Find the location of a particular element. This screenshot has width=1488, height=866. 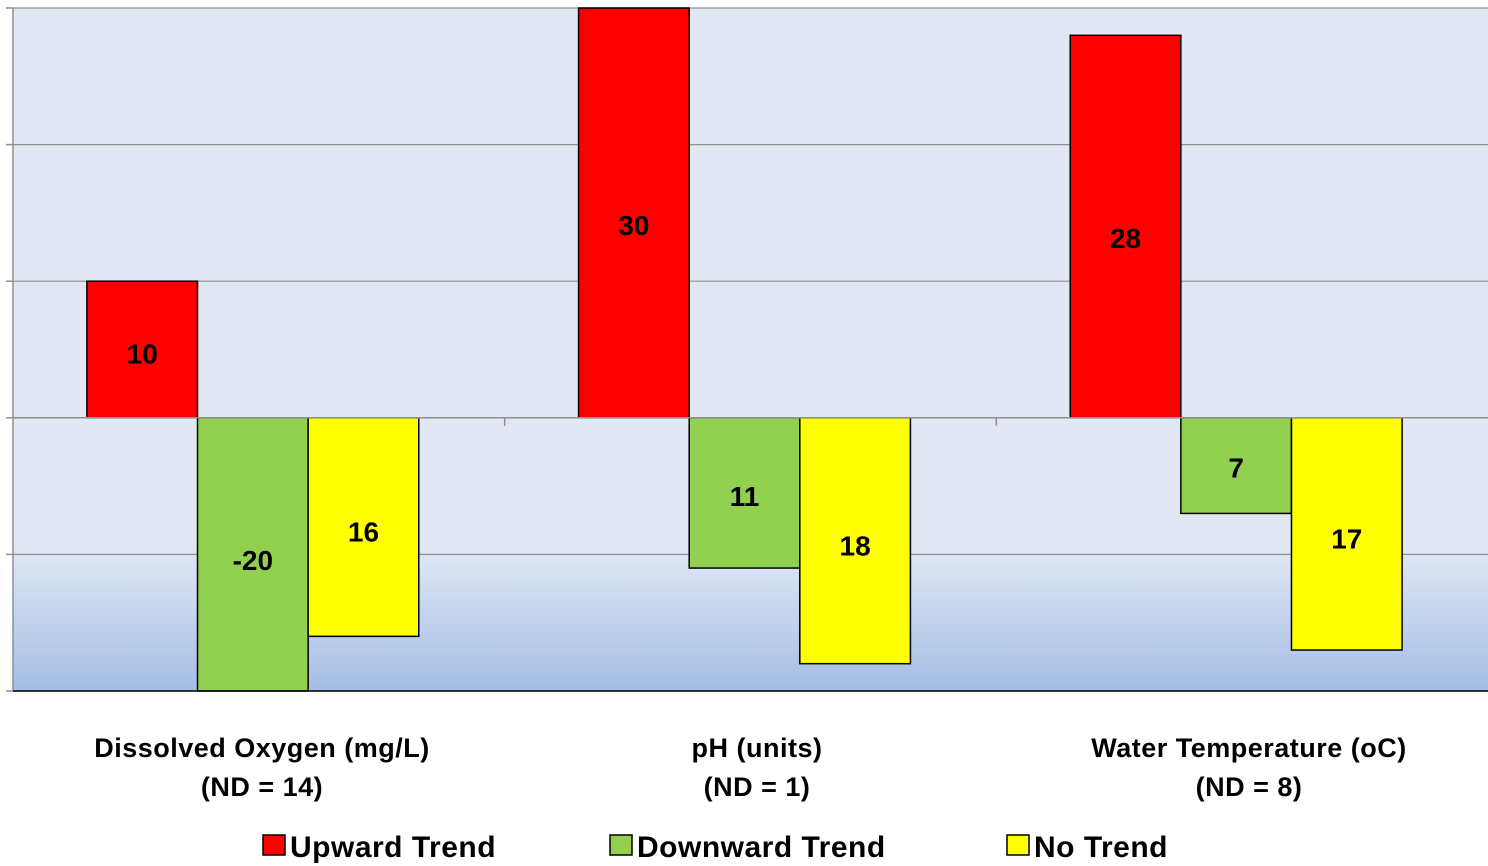

category-label: Water Temperature (oC) is located at coordinates (1249, 748).